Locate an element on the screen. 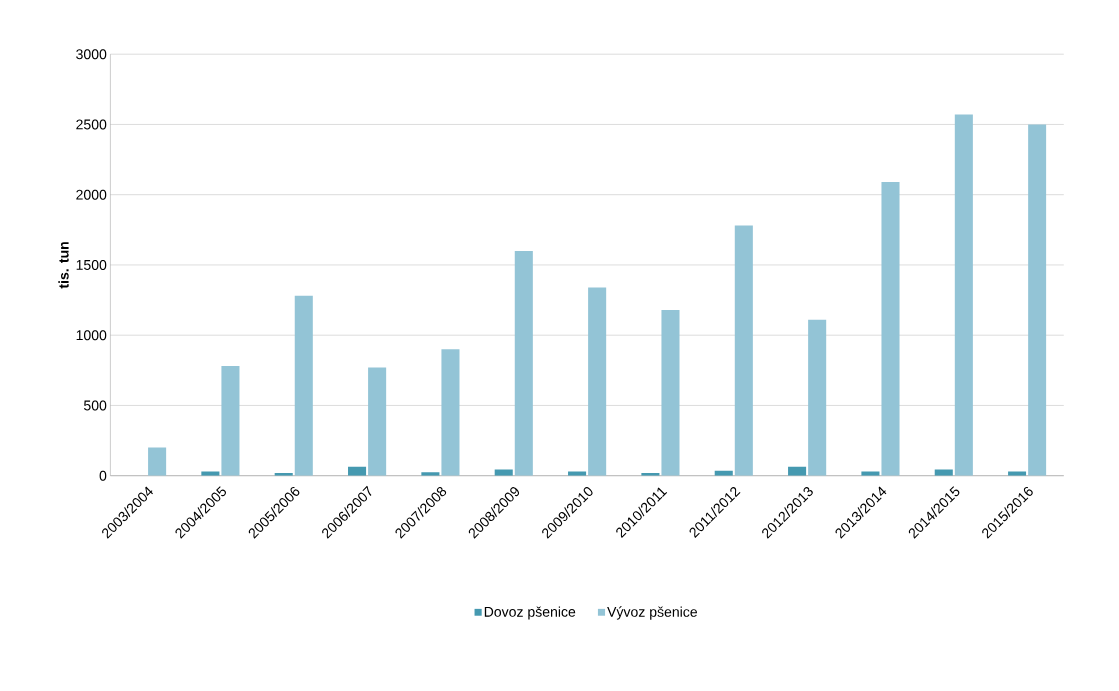 This screenshot has width=1119, height=691. y-tick-label: 1000 is located at coordinates (91, 334).